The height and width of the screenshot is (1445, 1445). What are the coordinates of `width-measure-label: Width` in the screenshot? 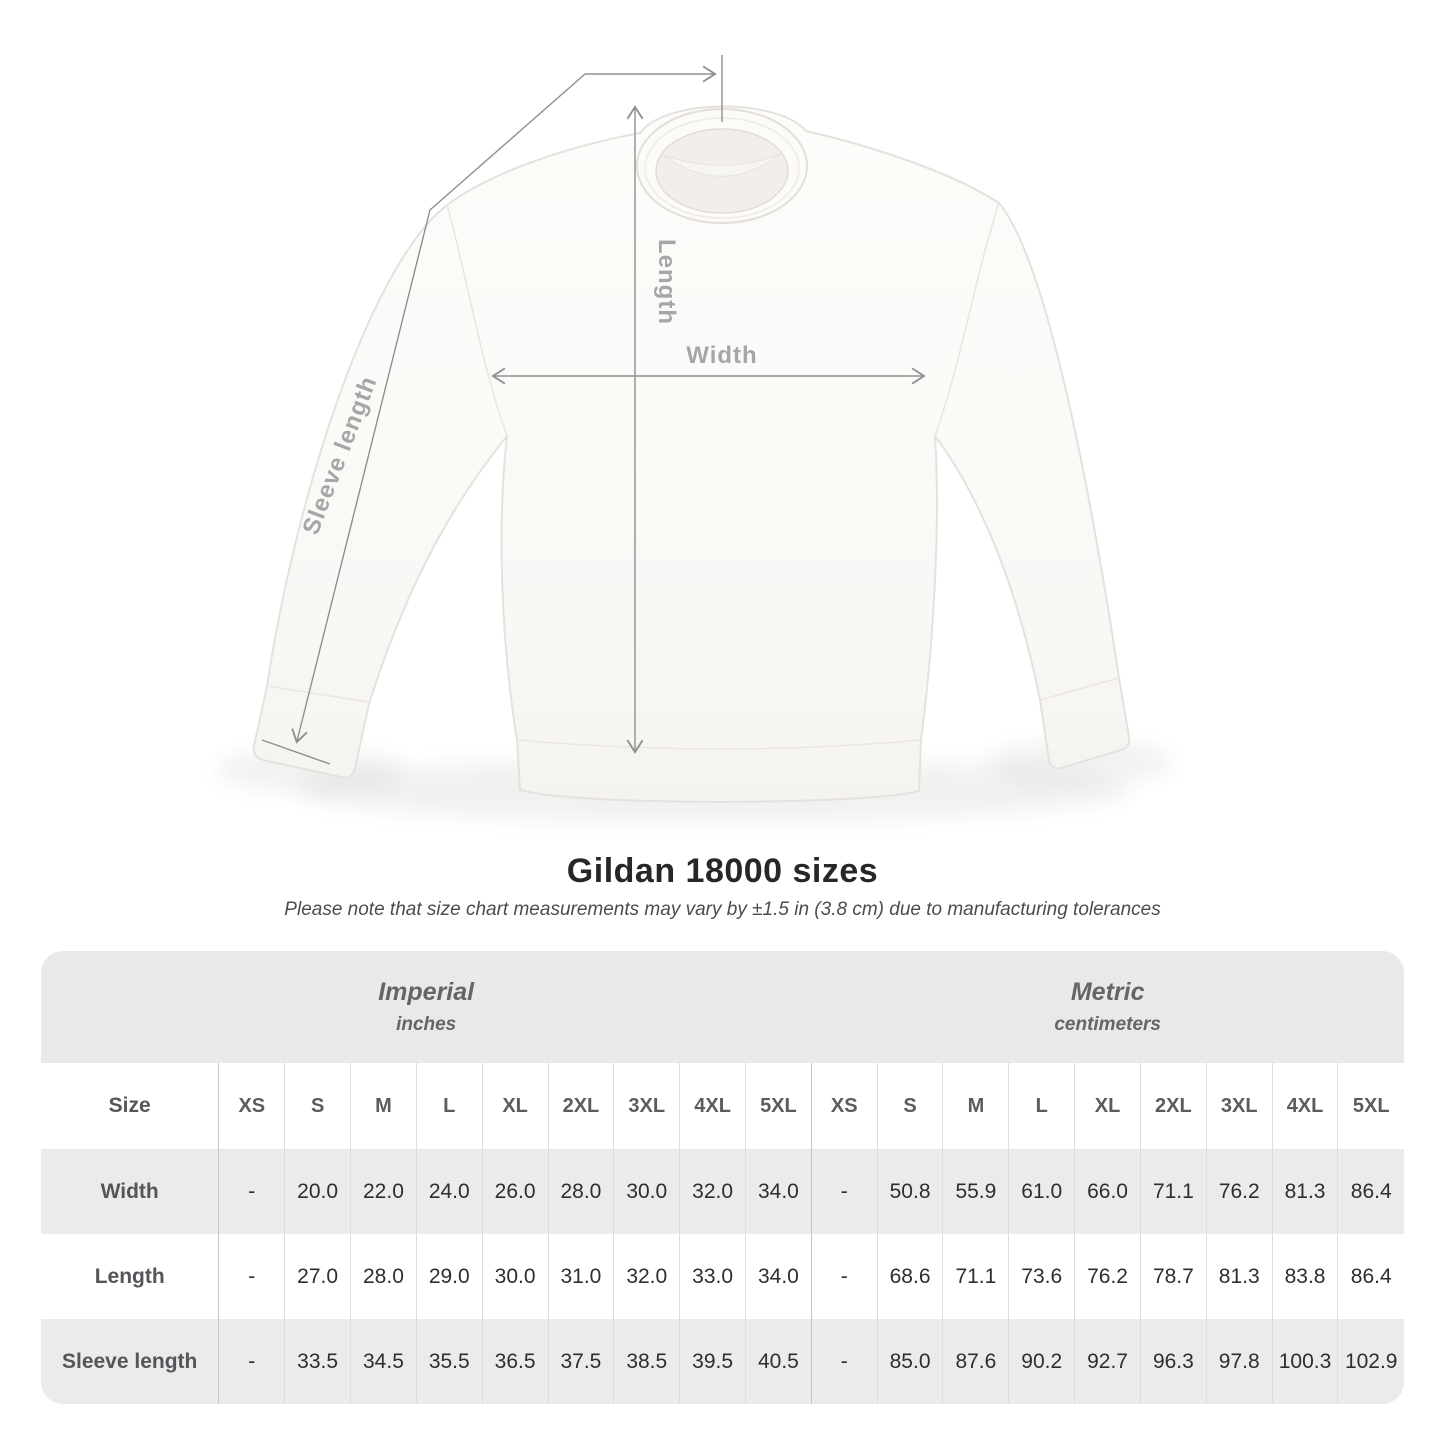 It's located at (721, 355).